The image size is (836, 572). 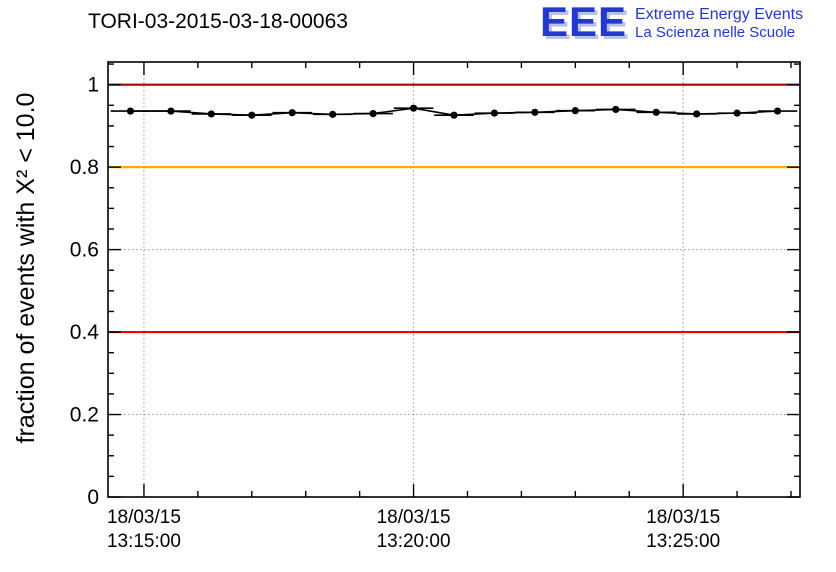 What do you see at coordinates (84, 250) in the screenshot?
I see `svg-text: 0.6` at bounding box center [84, 250].